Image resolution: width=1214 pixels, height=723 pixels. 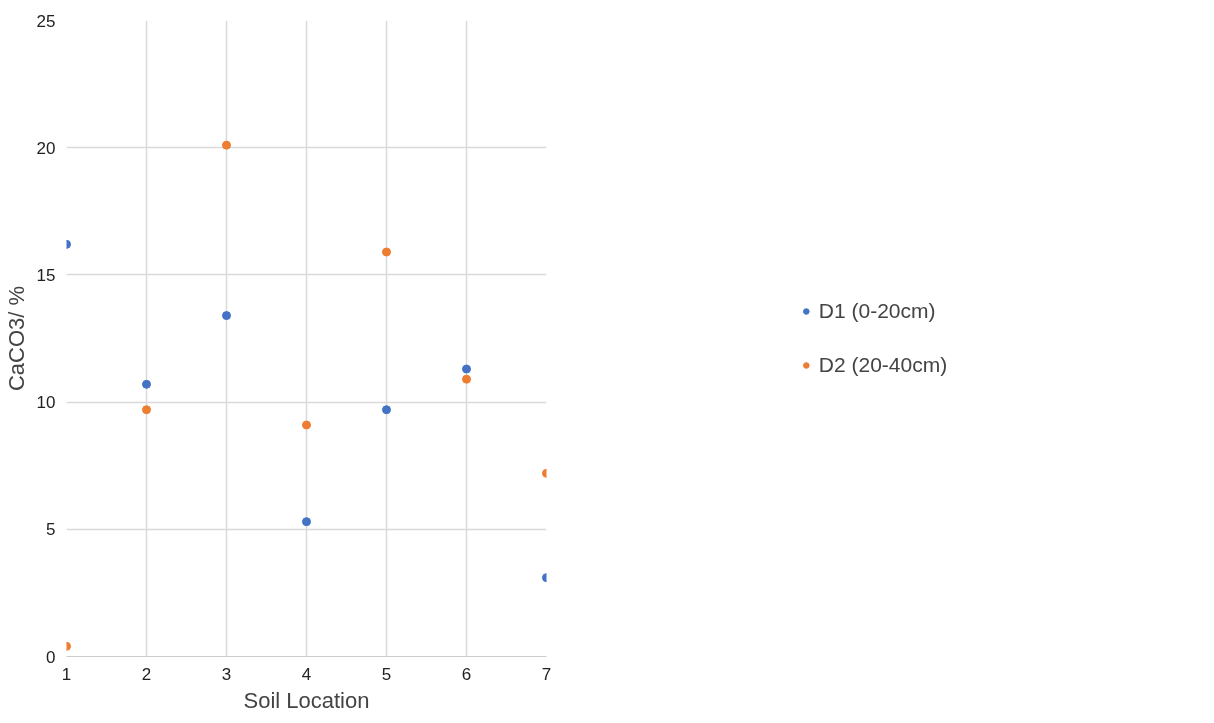 I want to click on x-tick-label: 2, so click(x=146, y=674).